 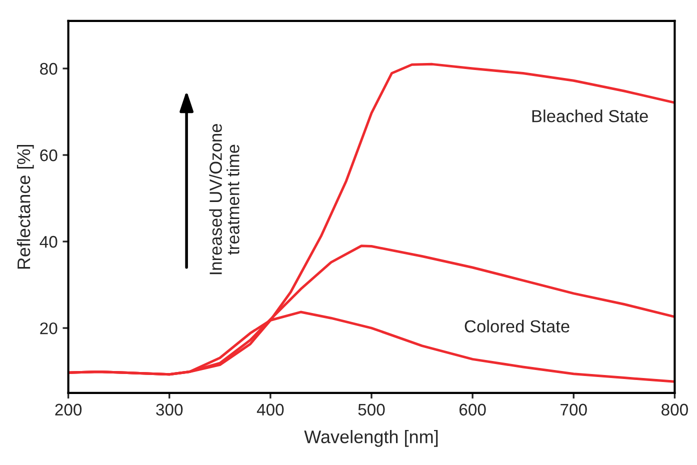 I want to click on y-tick-label: 60, so click(x=49, y=155).